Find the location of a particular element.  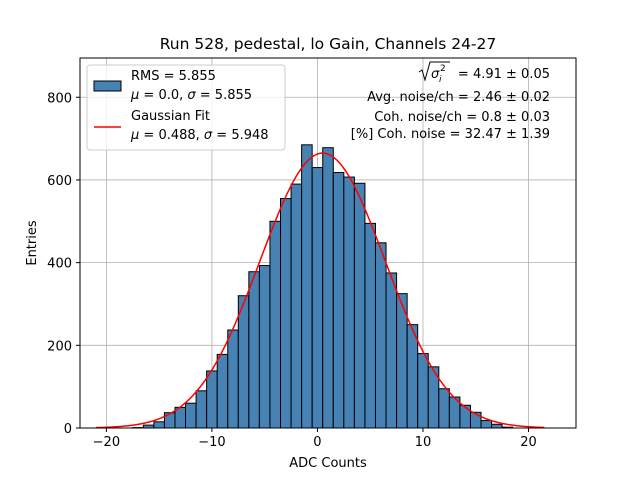

x-tick-label: 0 is located at coordinates (317, 442).